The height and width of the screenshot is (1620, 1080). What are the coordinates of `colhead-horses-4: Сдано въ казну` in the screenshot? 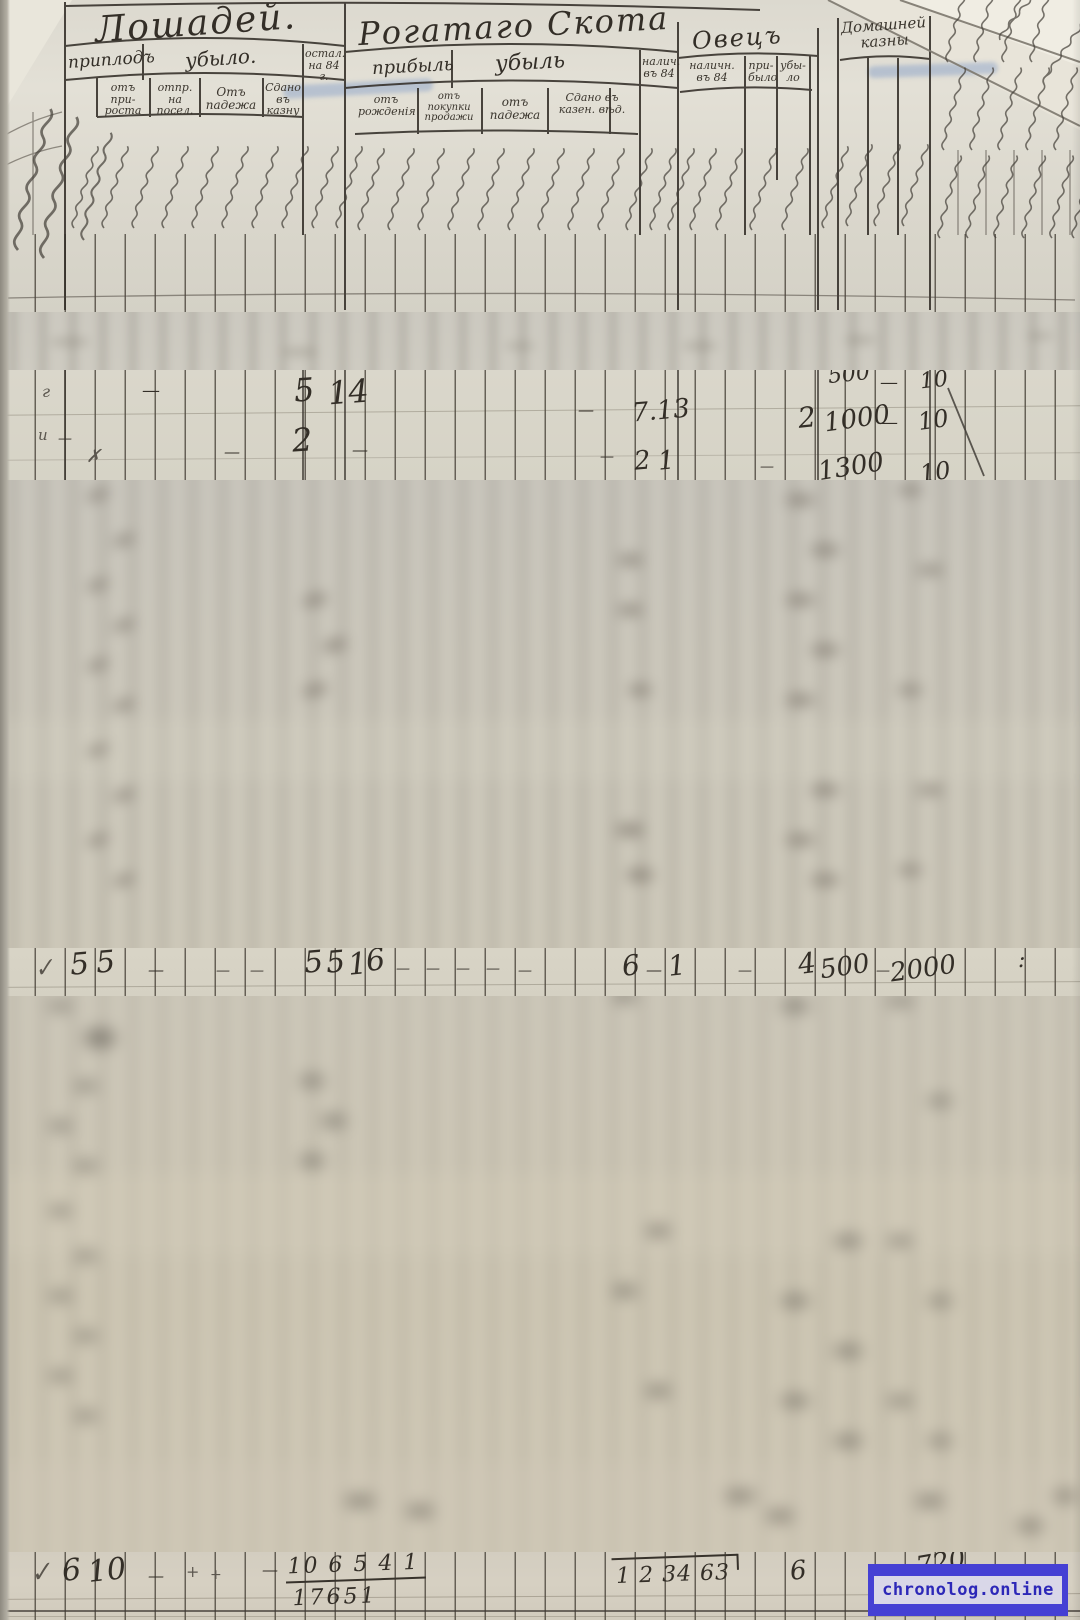 It's located at (283, 99).